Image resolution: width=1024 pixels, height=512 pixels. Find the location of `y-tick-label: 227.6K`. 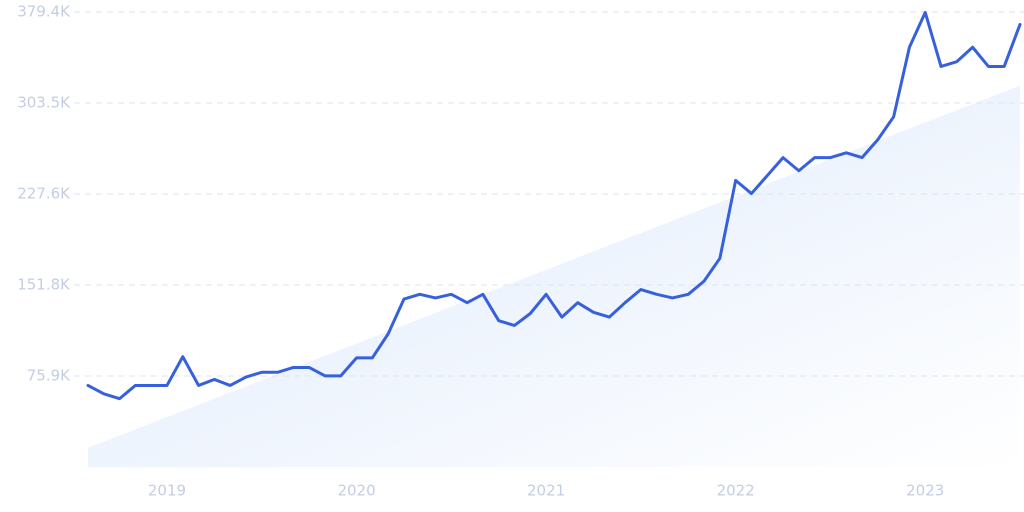

y-tick-label: 227.6K is located at coordinates (44, 194).